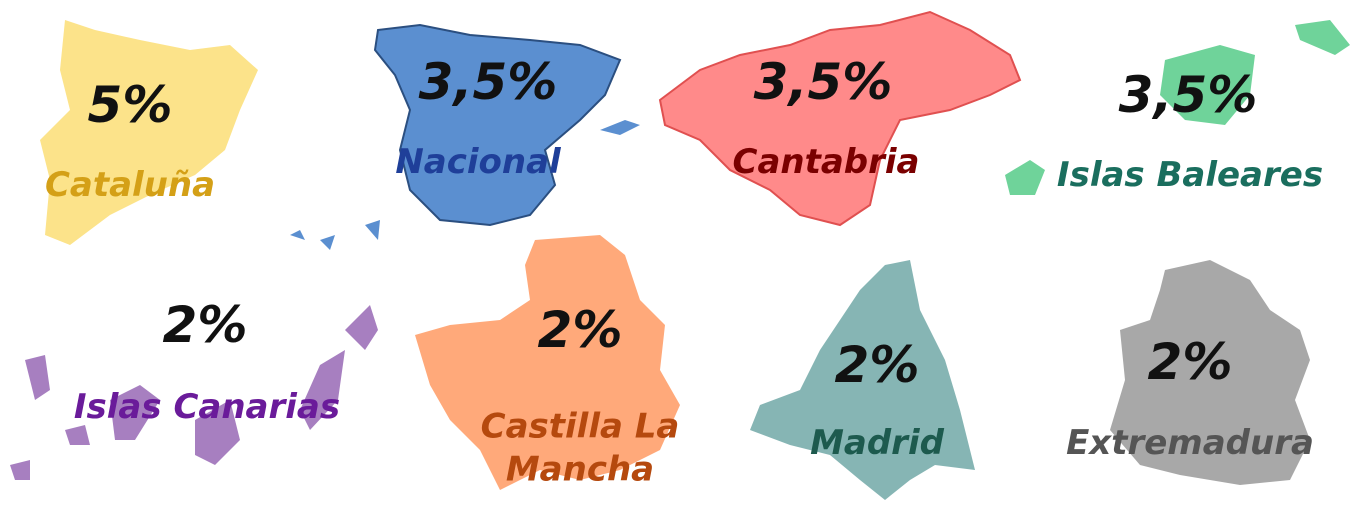  What do you see at coordinates (478, 161) in the screenshot?
I see `region-name: Nacional` at bounding box center [478, 161].